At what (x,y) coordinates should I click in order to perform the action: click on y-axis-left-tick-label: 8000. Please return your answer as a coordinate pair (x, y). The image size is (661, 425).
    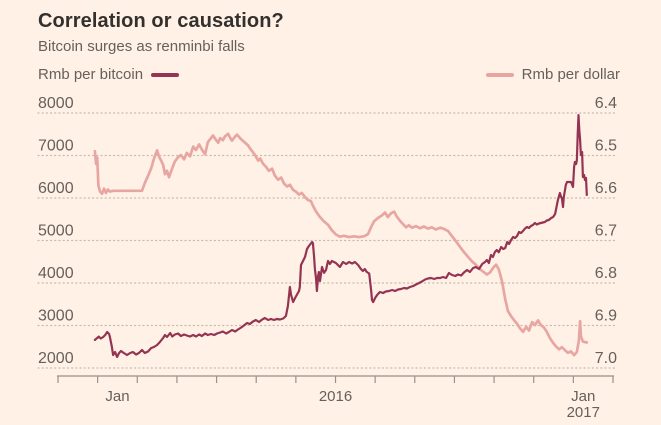
    Looking at the image, I should click on (56, 103).